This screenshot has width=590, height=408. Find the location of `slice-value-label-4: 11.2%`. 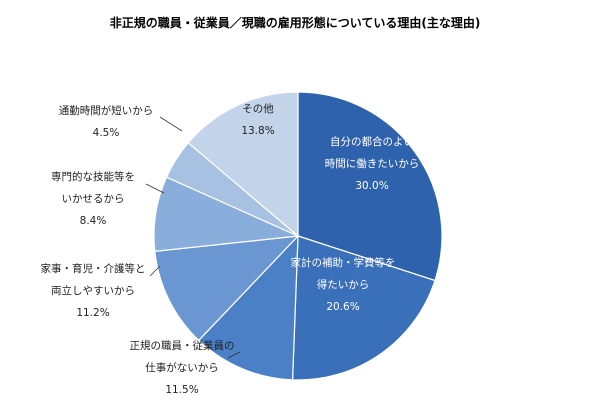

slice-value-label-4: 11.2% is located at coordinates (92, 313).